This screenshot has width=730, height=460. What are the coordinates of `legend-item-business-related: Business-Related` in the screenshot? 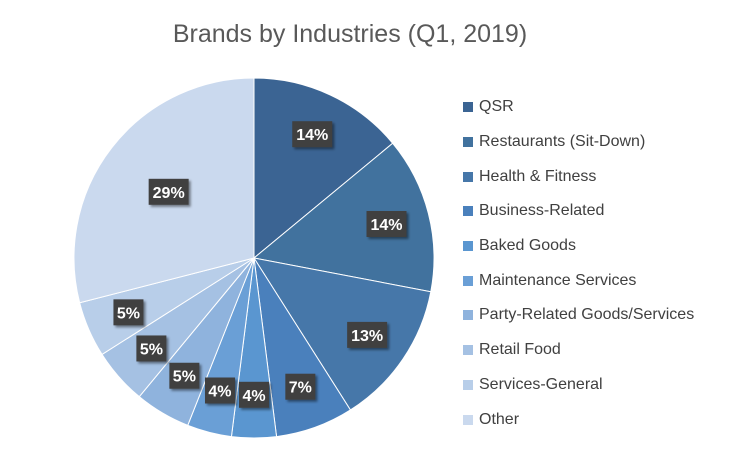 It's located at (578, 211).